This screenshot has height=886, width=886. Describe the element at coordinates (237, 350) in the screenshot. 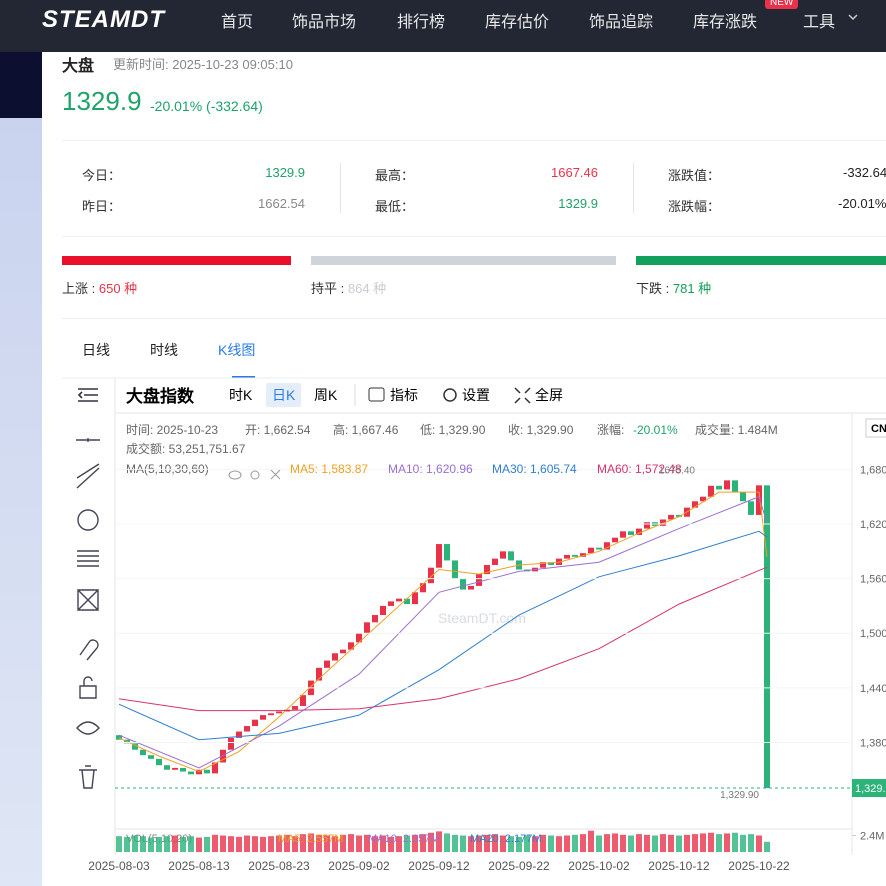

I see `tab-active: K线图` at that location.